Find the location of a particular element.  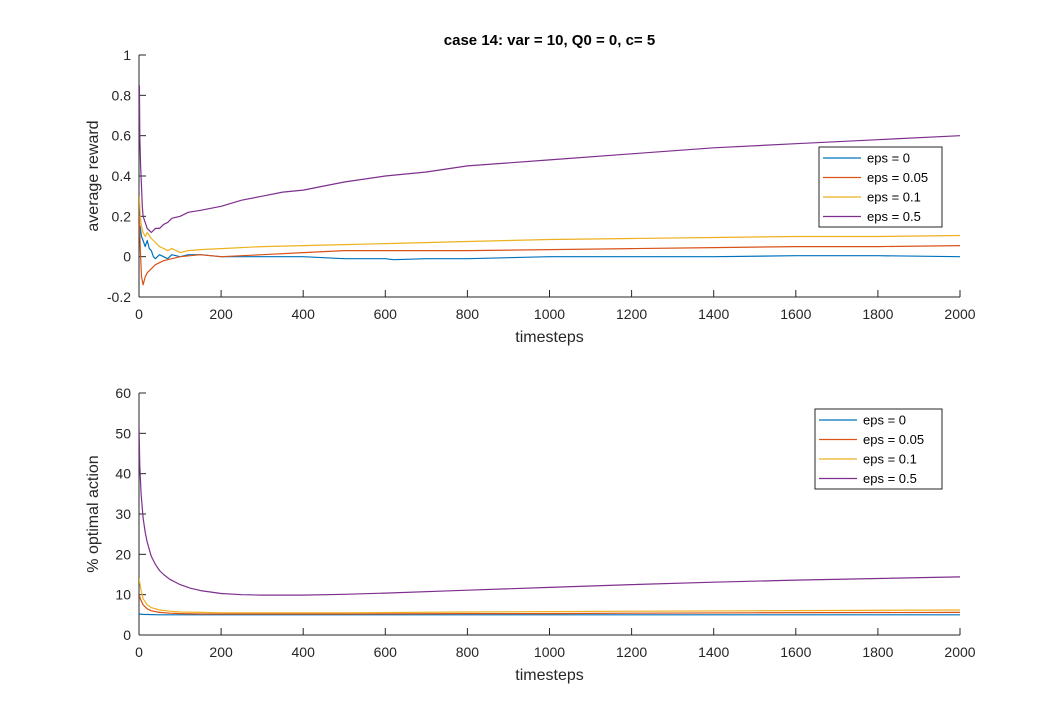

y-tick-label: 0.2 is located at coordinates (122, 216).